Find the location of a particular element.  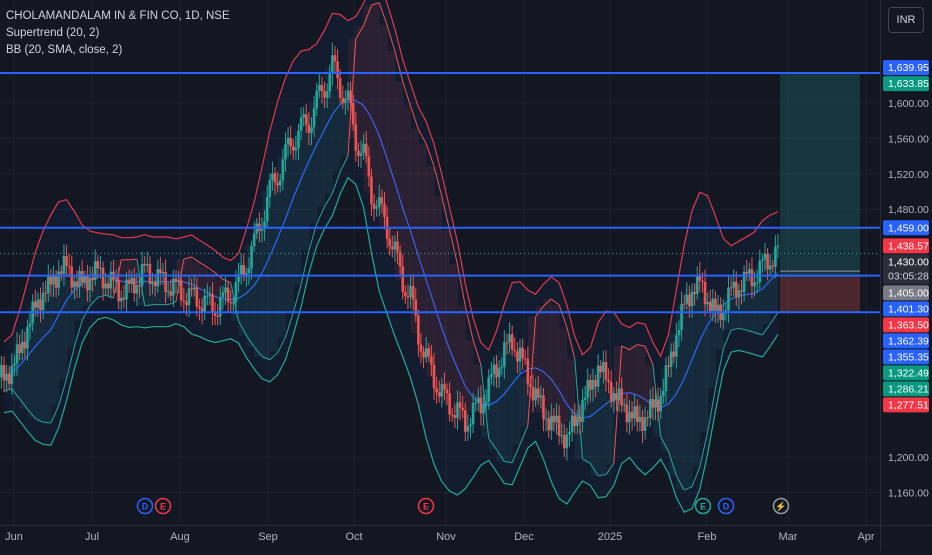

bollinger-indicator-label: BB (20, SMA, close, 2) is located at coordinates (118, 50).